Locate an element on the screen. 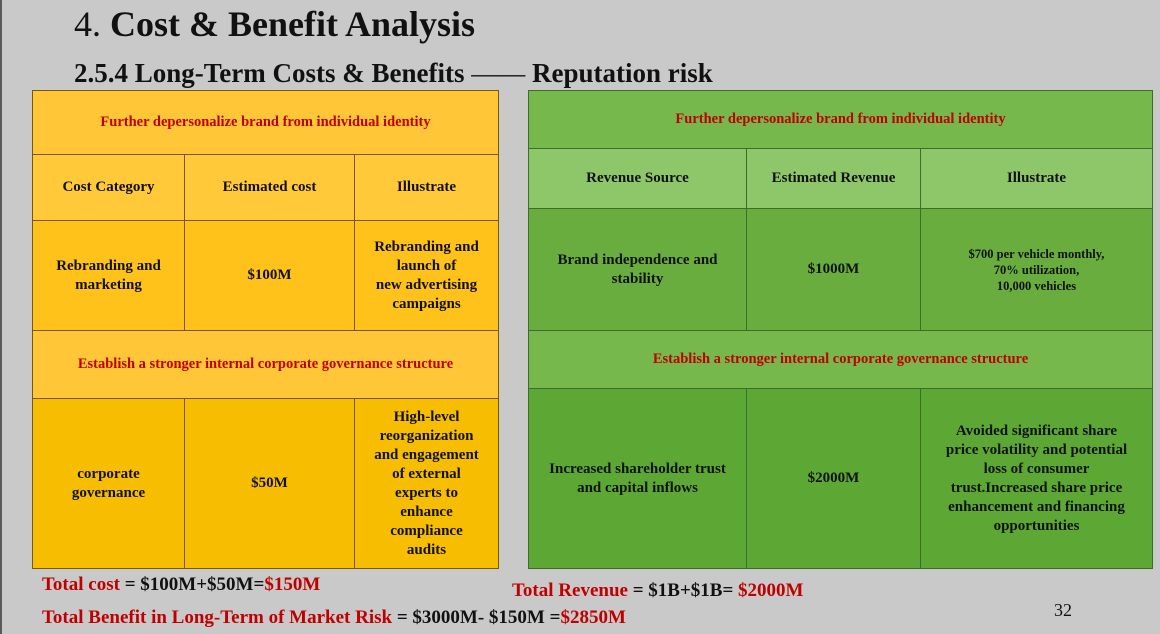 The height and width of the screenshot is (634, 1160). subtitle-right: Reputation risk is located at coordinates (622, 73).